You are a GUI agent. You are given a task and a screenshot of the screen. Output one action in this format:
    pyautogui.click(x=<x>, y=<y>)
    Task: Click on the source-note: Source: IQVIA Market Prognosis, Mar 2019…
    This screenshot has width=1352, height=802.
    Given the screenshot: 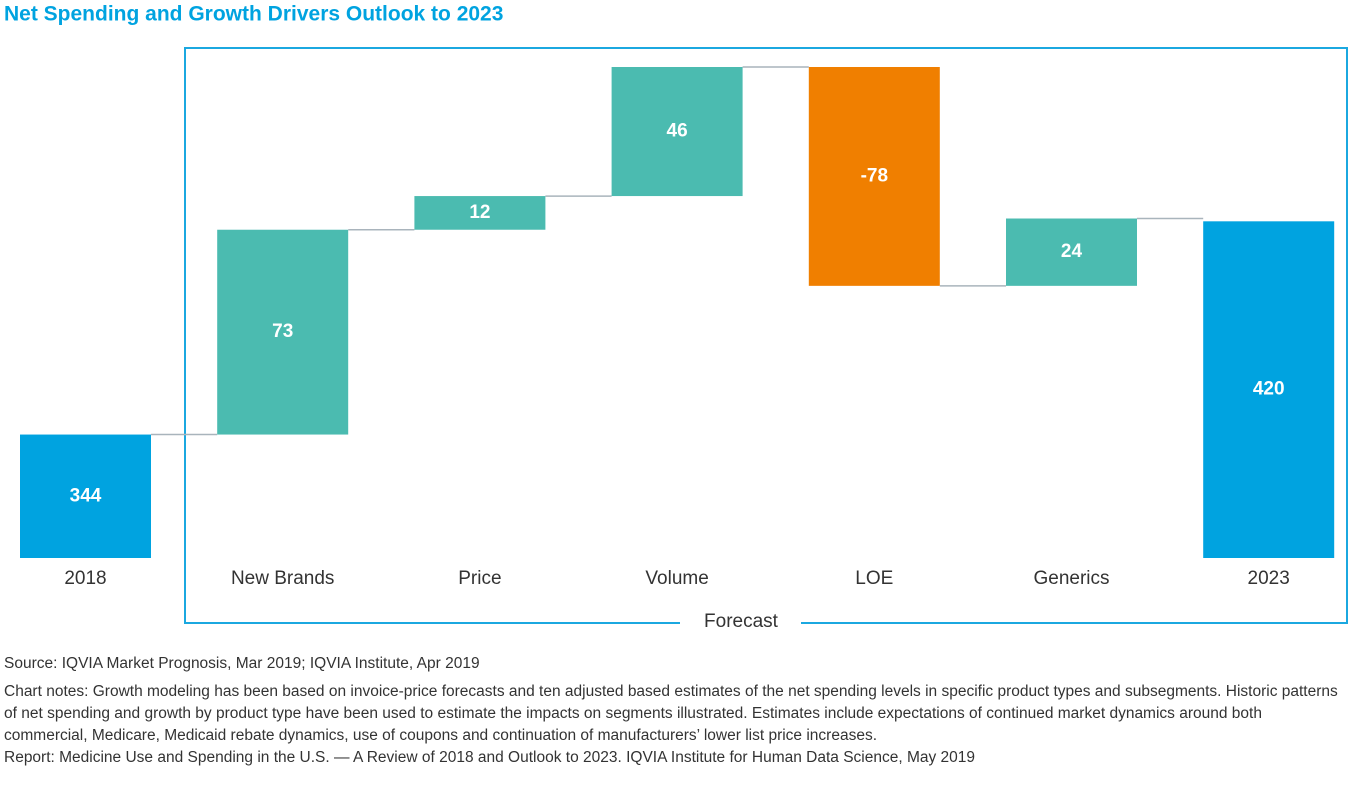 What is the action you would take?
    pyautogui.click(x=242, y=663)
    